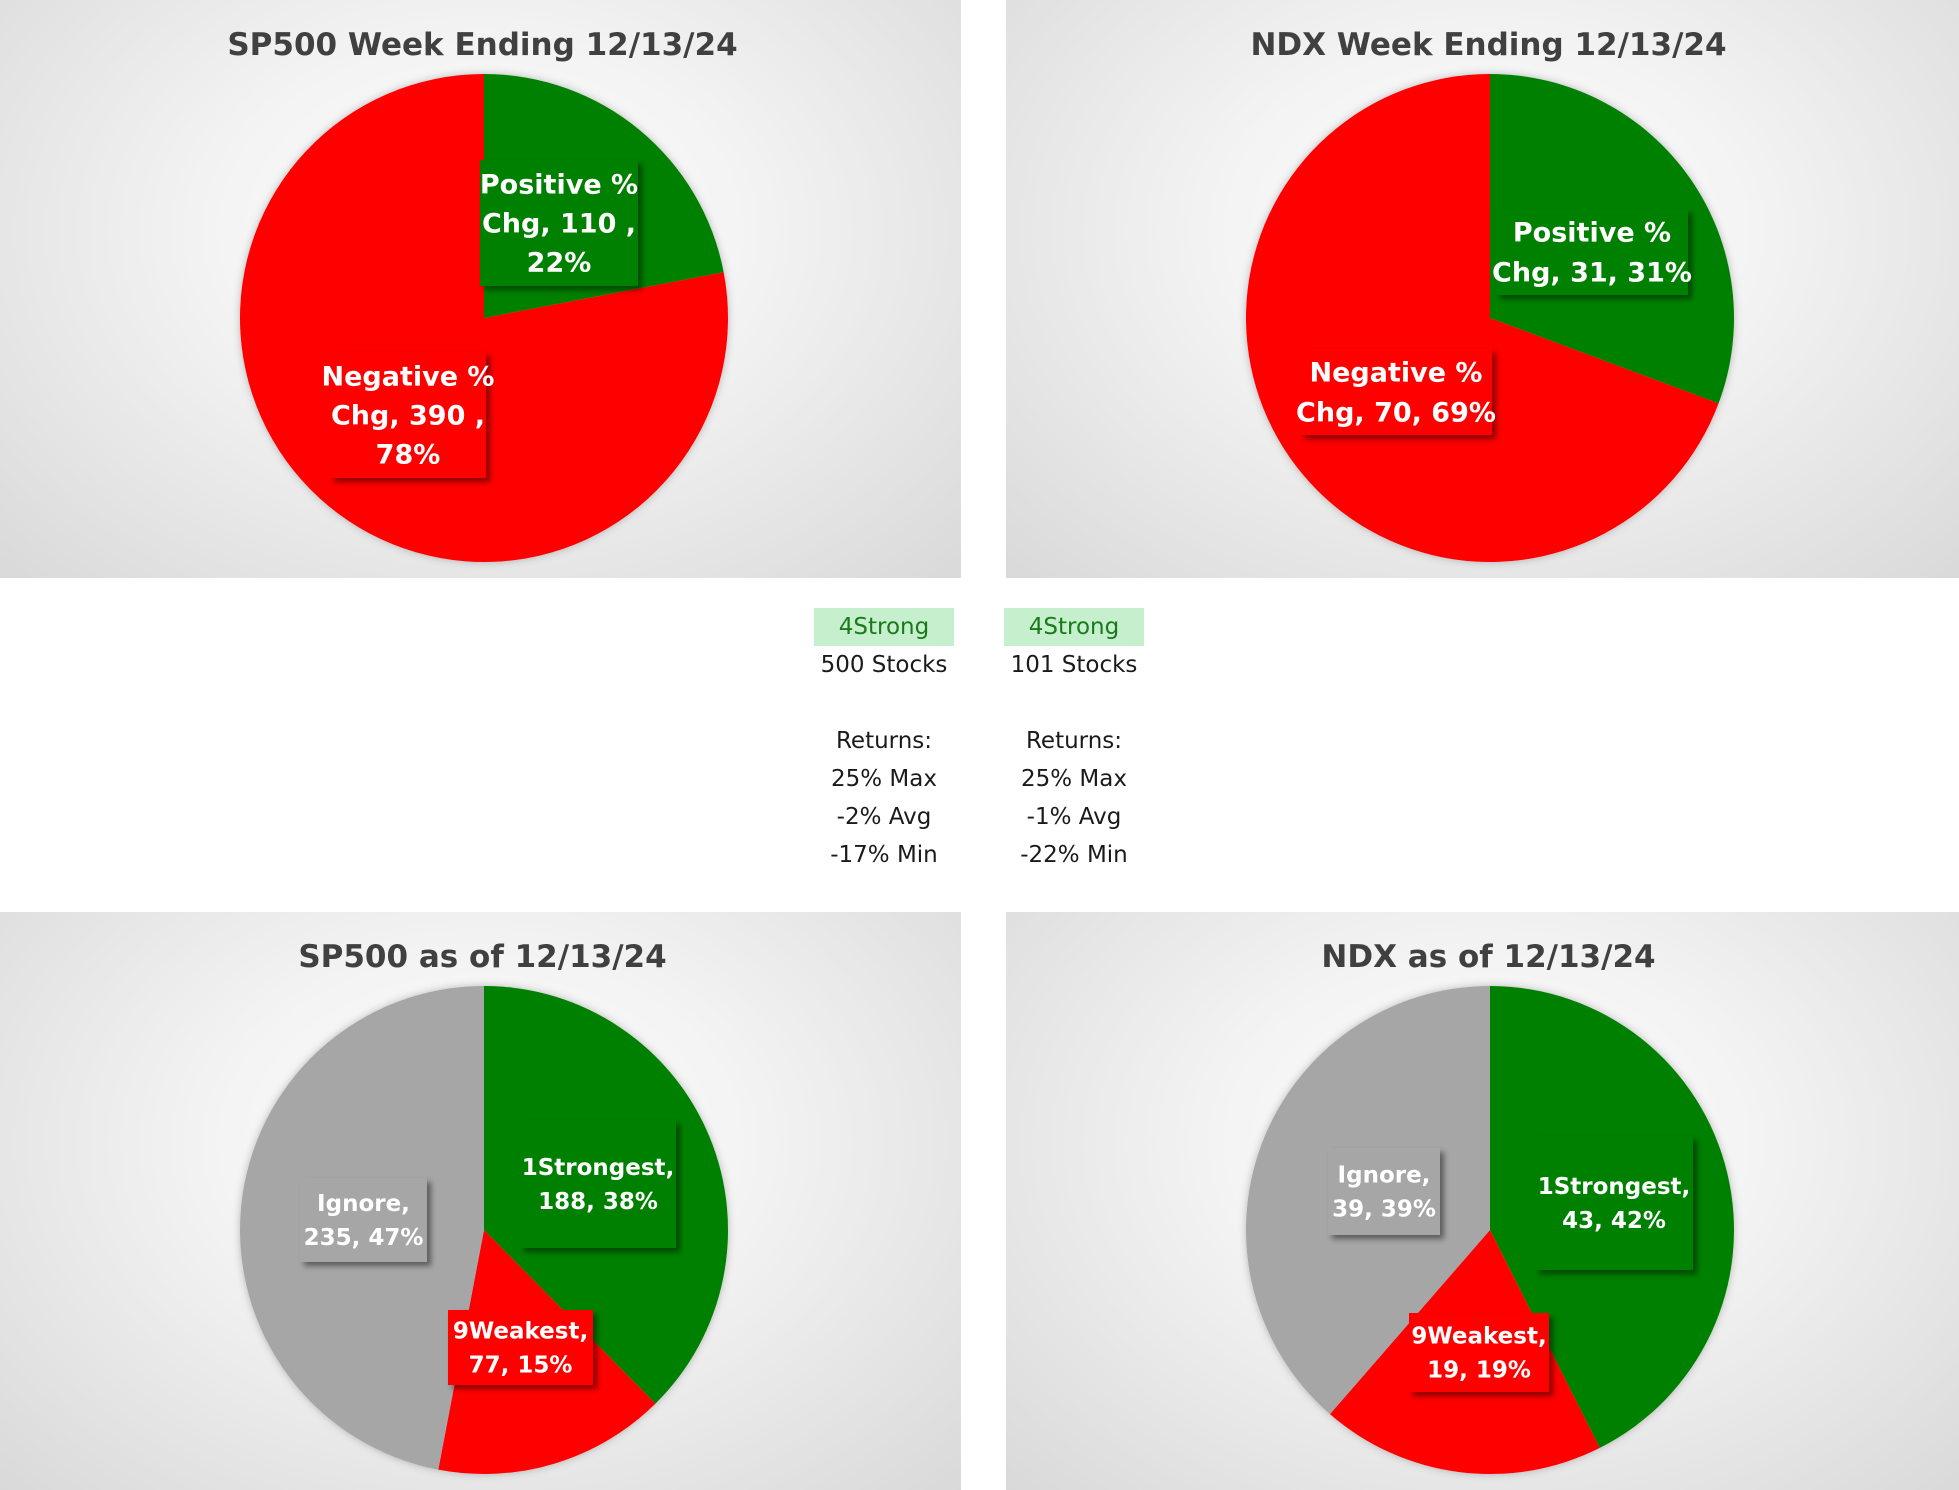 This screenshot has width=1959, height=1490. I want to click on data-label-text: 78%, so click(408, 454).